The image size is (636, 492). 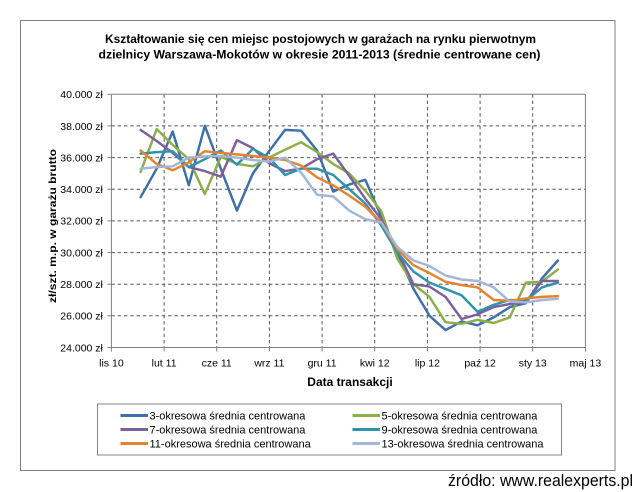 What do you see at coordinates (533, 363) in the screenshot?
I see `svg-text: sty 13` at bounding box center [533, 363].